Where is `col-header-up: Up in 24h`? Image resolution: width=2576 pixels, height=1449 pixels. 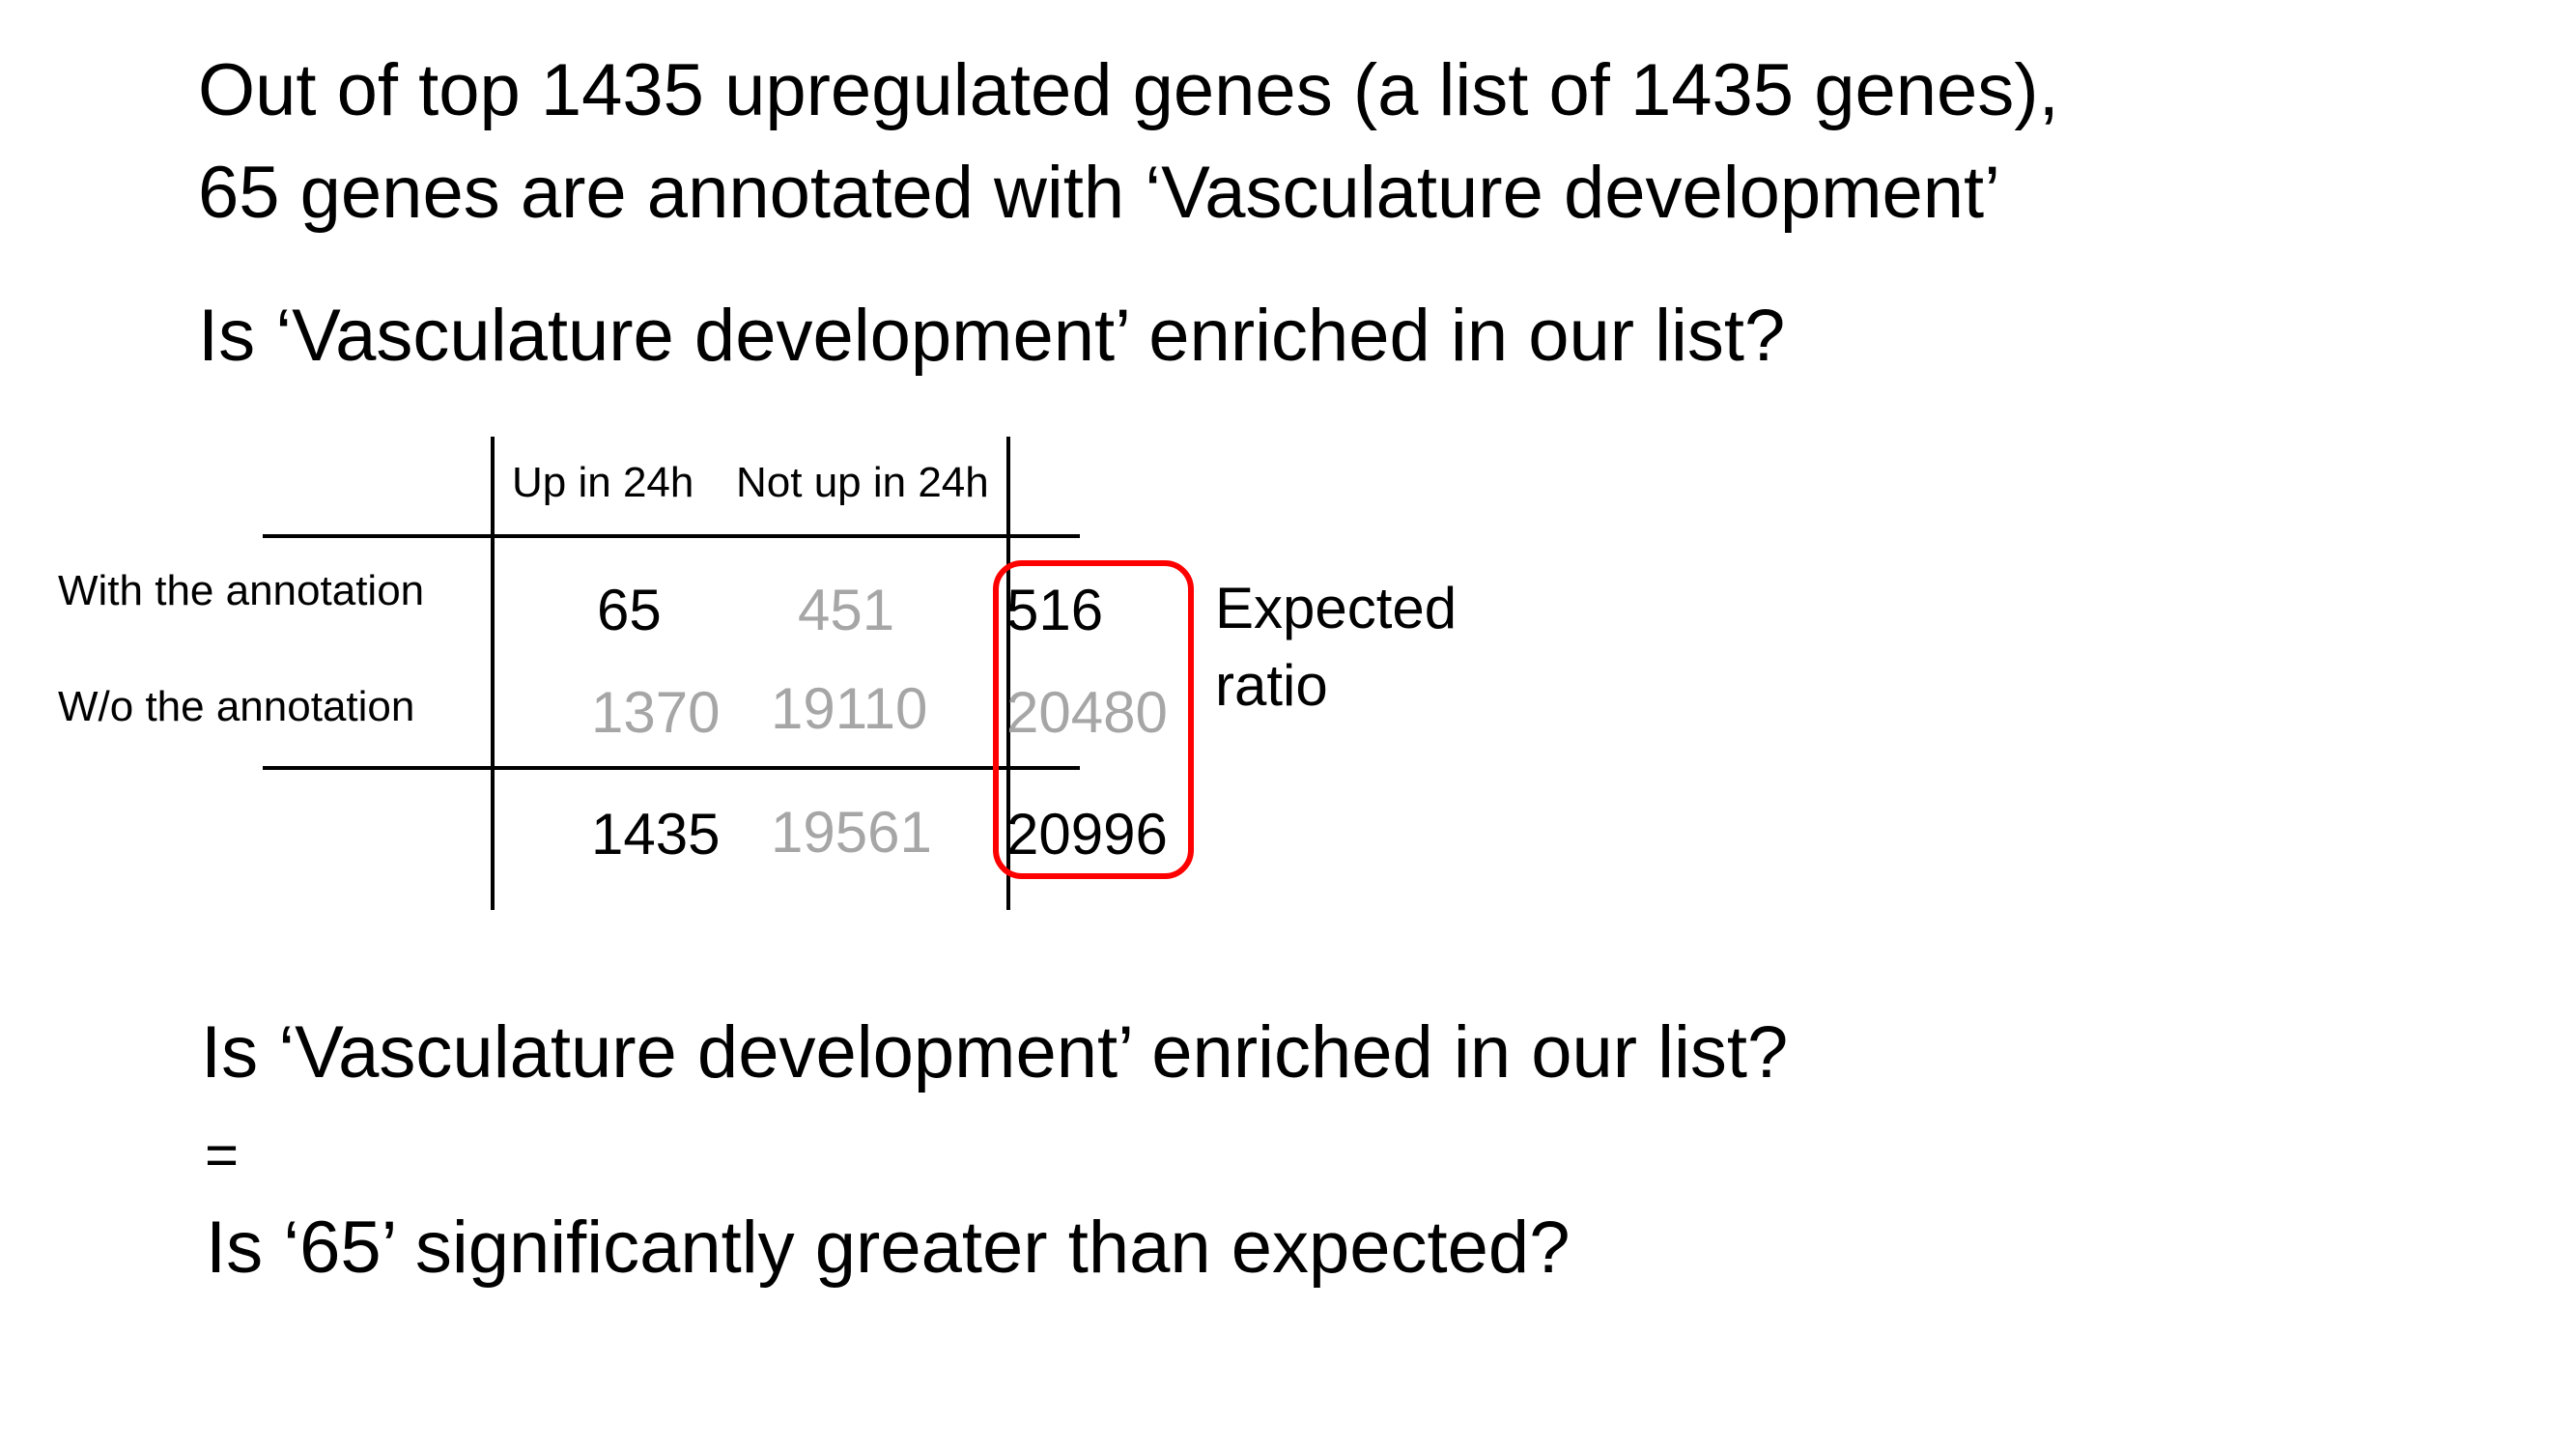 col-header-up: Up in 24h is located at coordinates (603, 482).